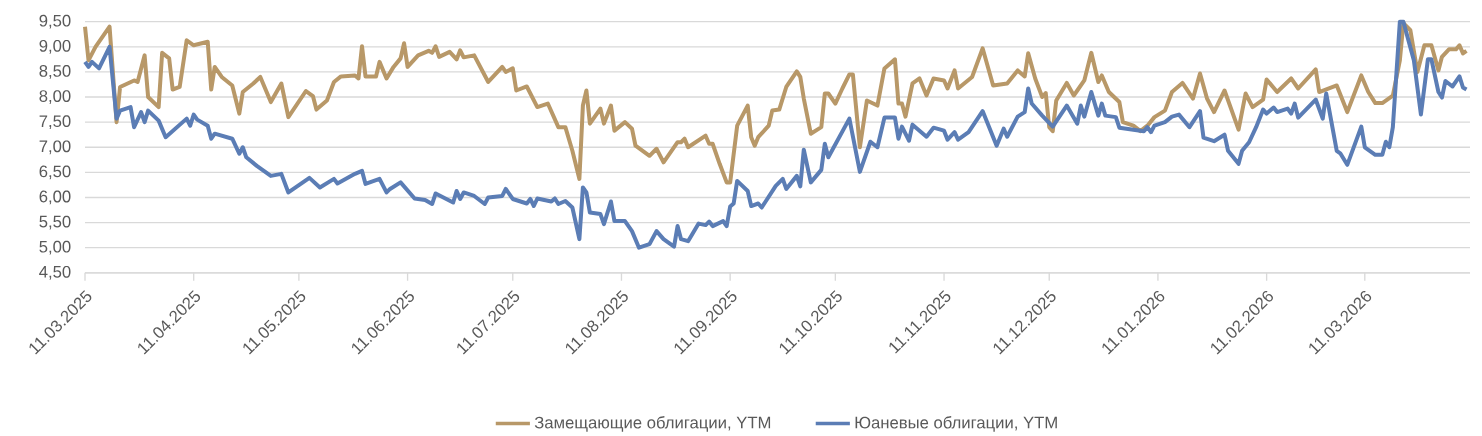 This screenshot has width=1482, height=436. I want to click on y-tick-label: 6,00, so click(55, 197).